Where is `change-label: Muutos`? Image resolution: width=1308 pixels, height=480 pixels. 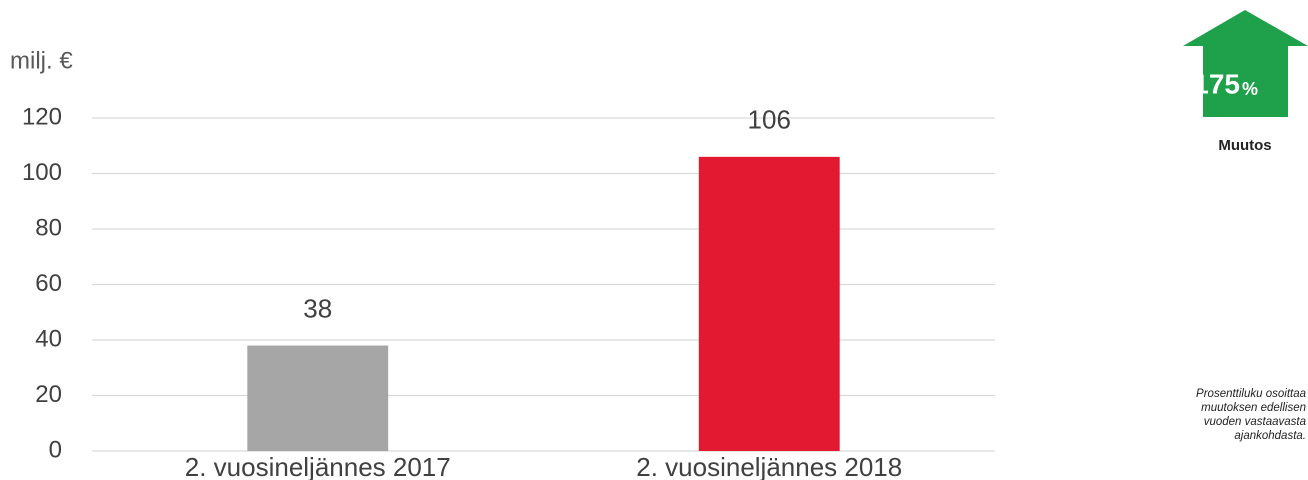 change-label: Muutos is located at coordinates (1244, 145).